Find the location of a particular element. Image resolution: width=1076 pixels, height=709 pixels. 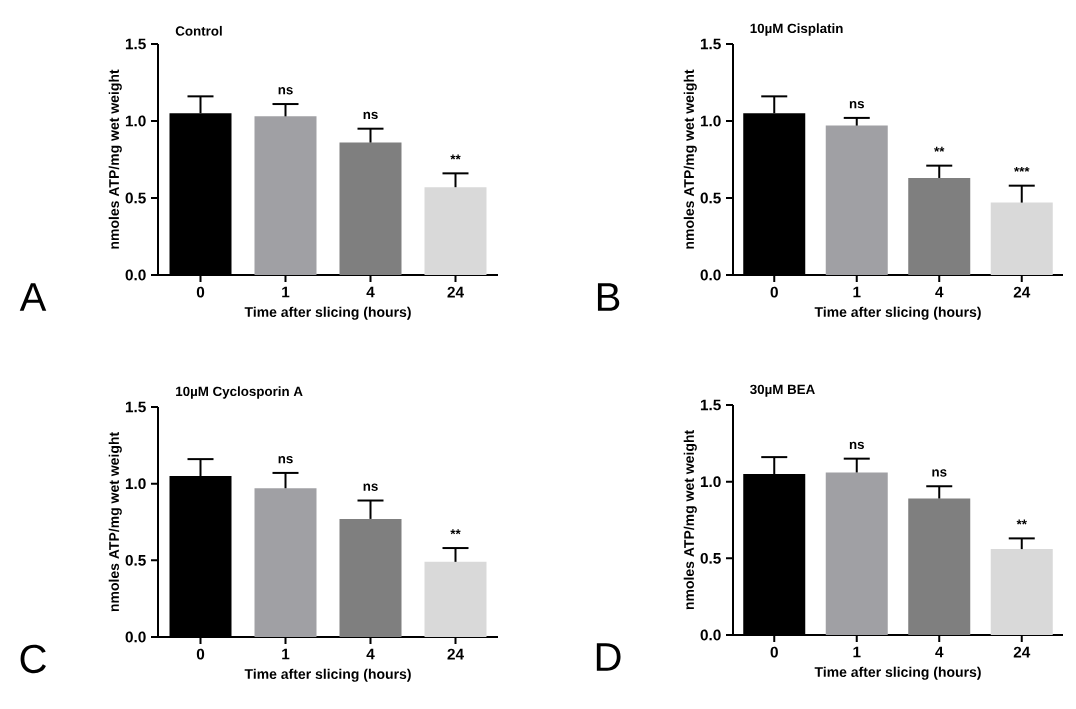

chart-title: Control is located at coordinates (198, 30).